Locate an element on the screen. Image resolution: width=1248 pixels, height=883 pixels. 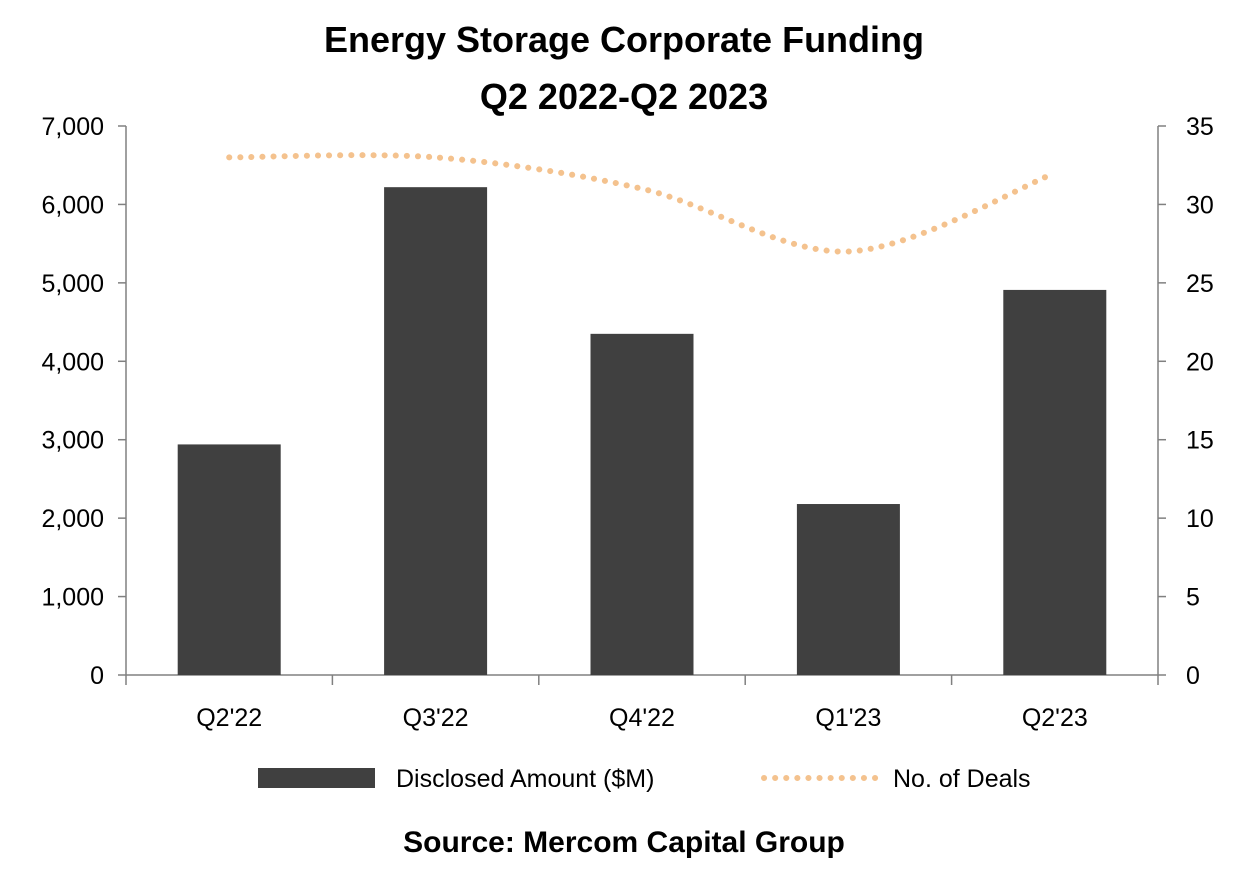
legend-label-no-of-deals: No. of Deals is located at coordinates (962, 779).